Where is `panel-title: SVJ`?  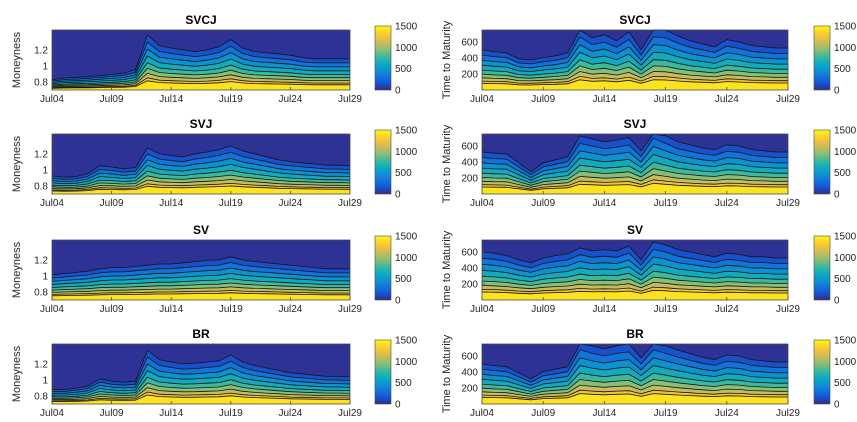 panel-title: SVJ is located at coordinates (635, 124).